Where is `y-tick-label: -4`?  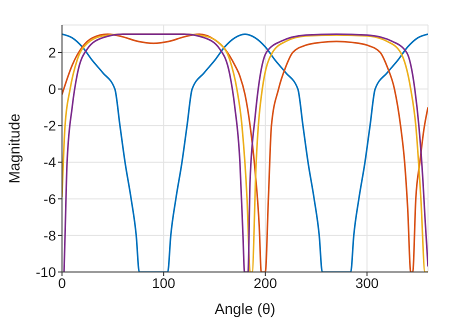 y-tick-label: -4 is located at coordinates (50, 162).